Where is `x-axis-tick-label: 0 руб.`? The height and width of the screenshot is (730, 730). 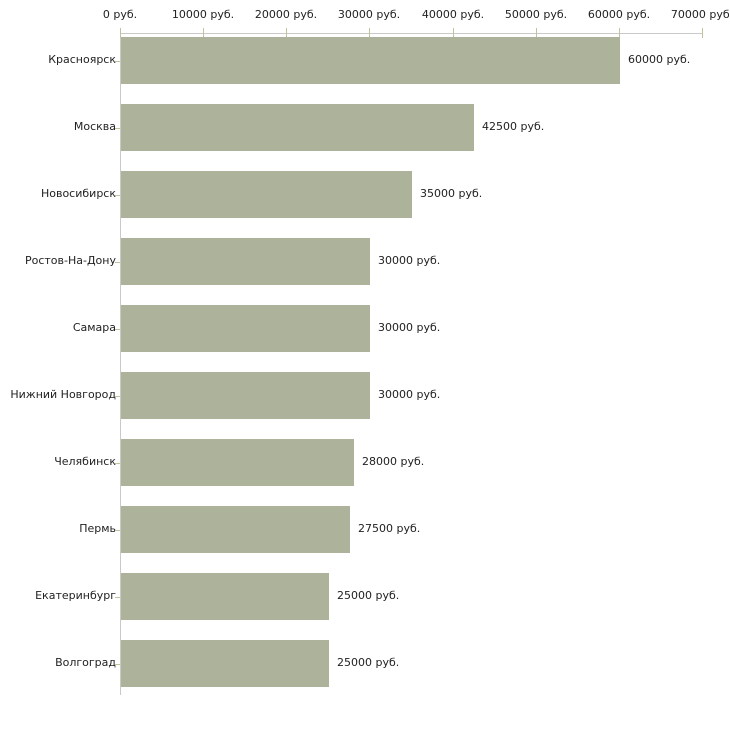 x-axis-tick-label: 0 руб. is located at coordinates (120, 14).